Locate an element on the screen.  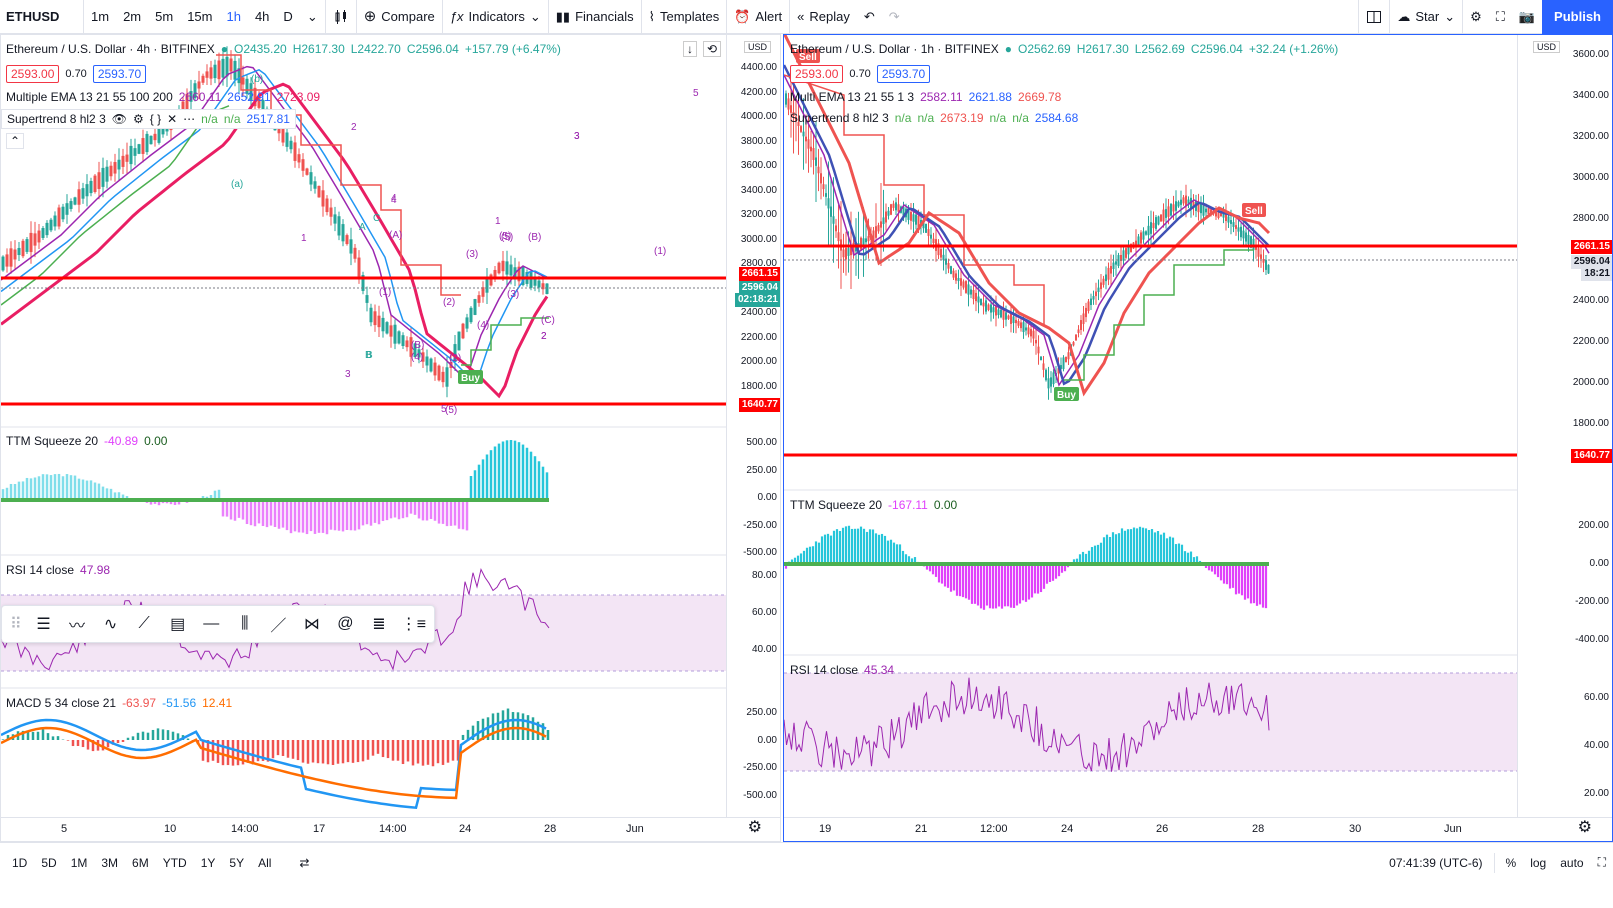
download-icon: ↓ is located at coordinates (690, 49).